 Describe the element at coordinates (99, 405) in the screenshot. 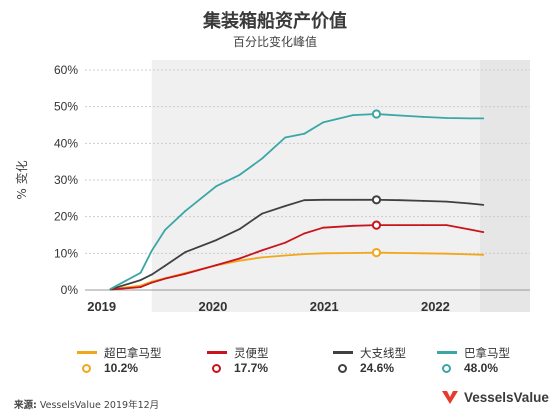

I see `source-text: VesselsValue 2019年12月` at that location.